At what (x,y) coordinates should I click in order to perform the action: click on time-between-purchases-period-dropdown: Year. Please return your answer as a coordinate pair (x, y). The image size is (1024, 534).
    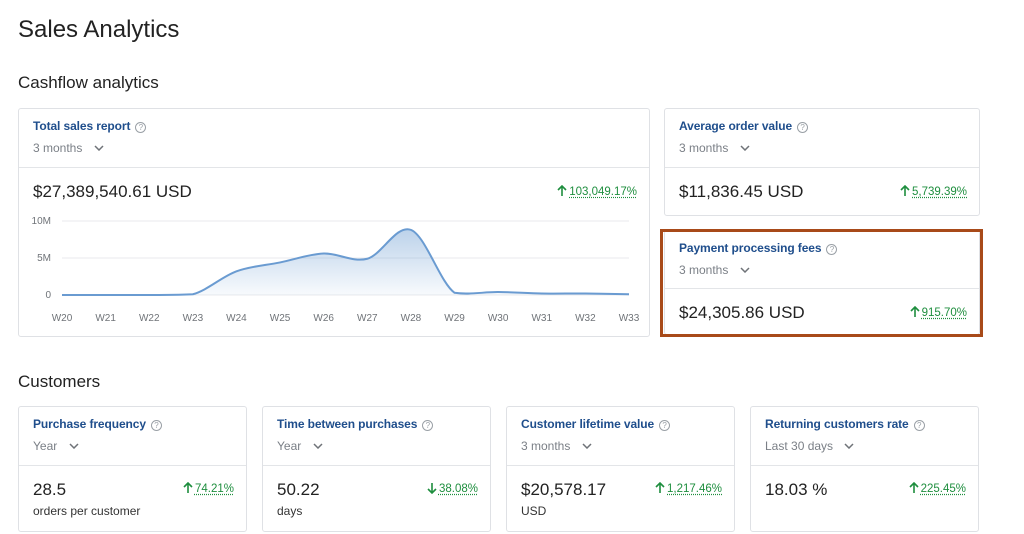
    Looking at the image, I should click on (300, 446).